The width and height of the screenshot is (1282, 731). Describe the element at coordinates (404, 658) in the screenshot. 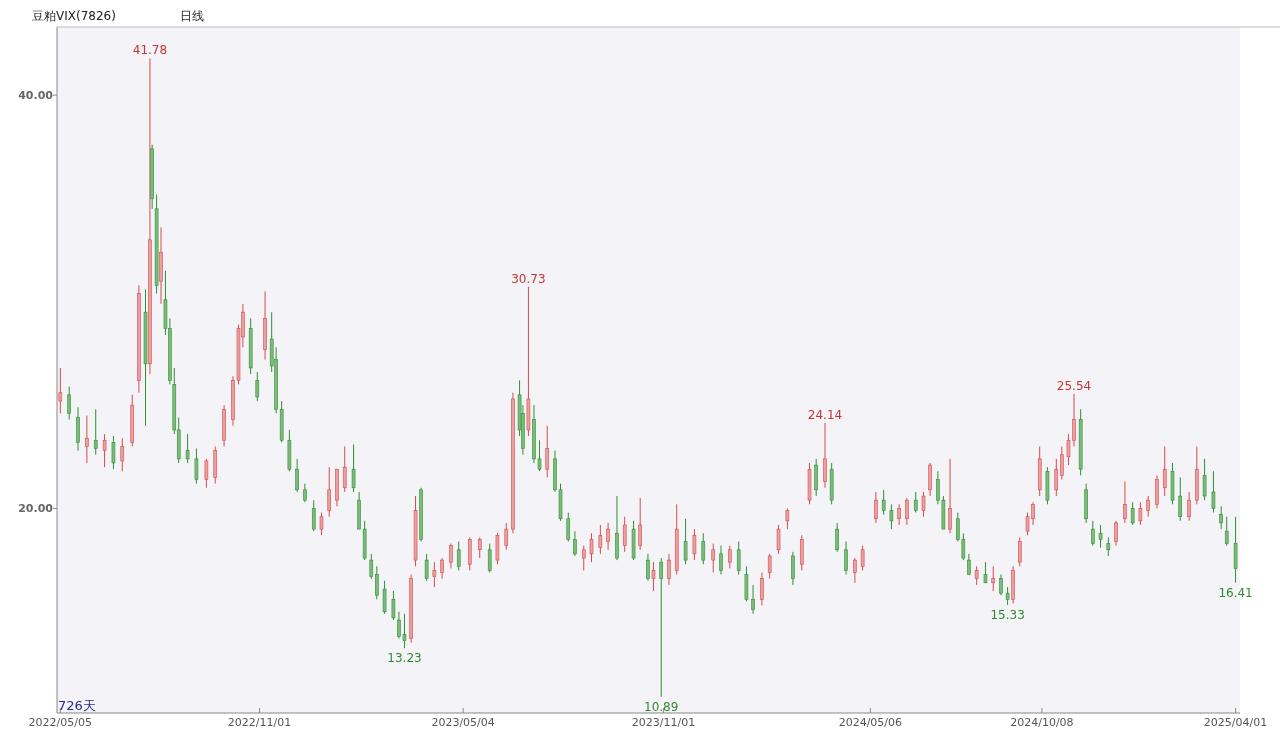

I see `annotation: 13.23` at that location.